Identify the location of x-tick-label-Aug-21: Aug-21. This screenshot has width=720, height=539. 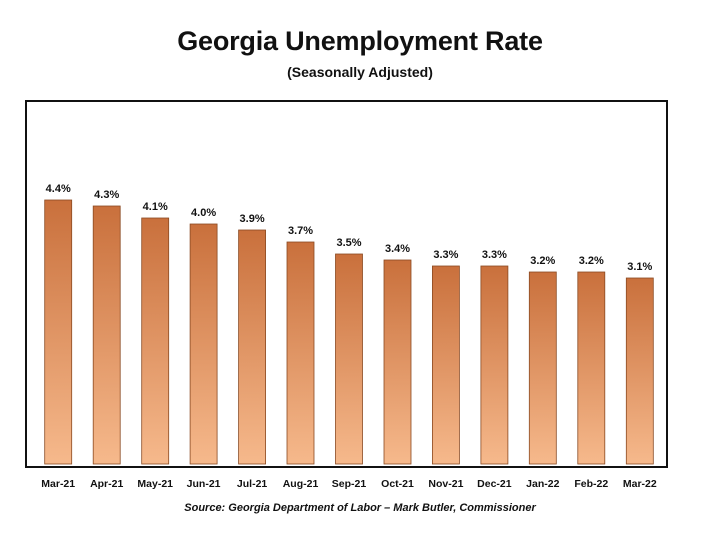
(301, 484).